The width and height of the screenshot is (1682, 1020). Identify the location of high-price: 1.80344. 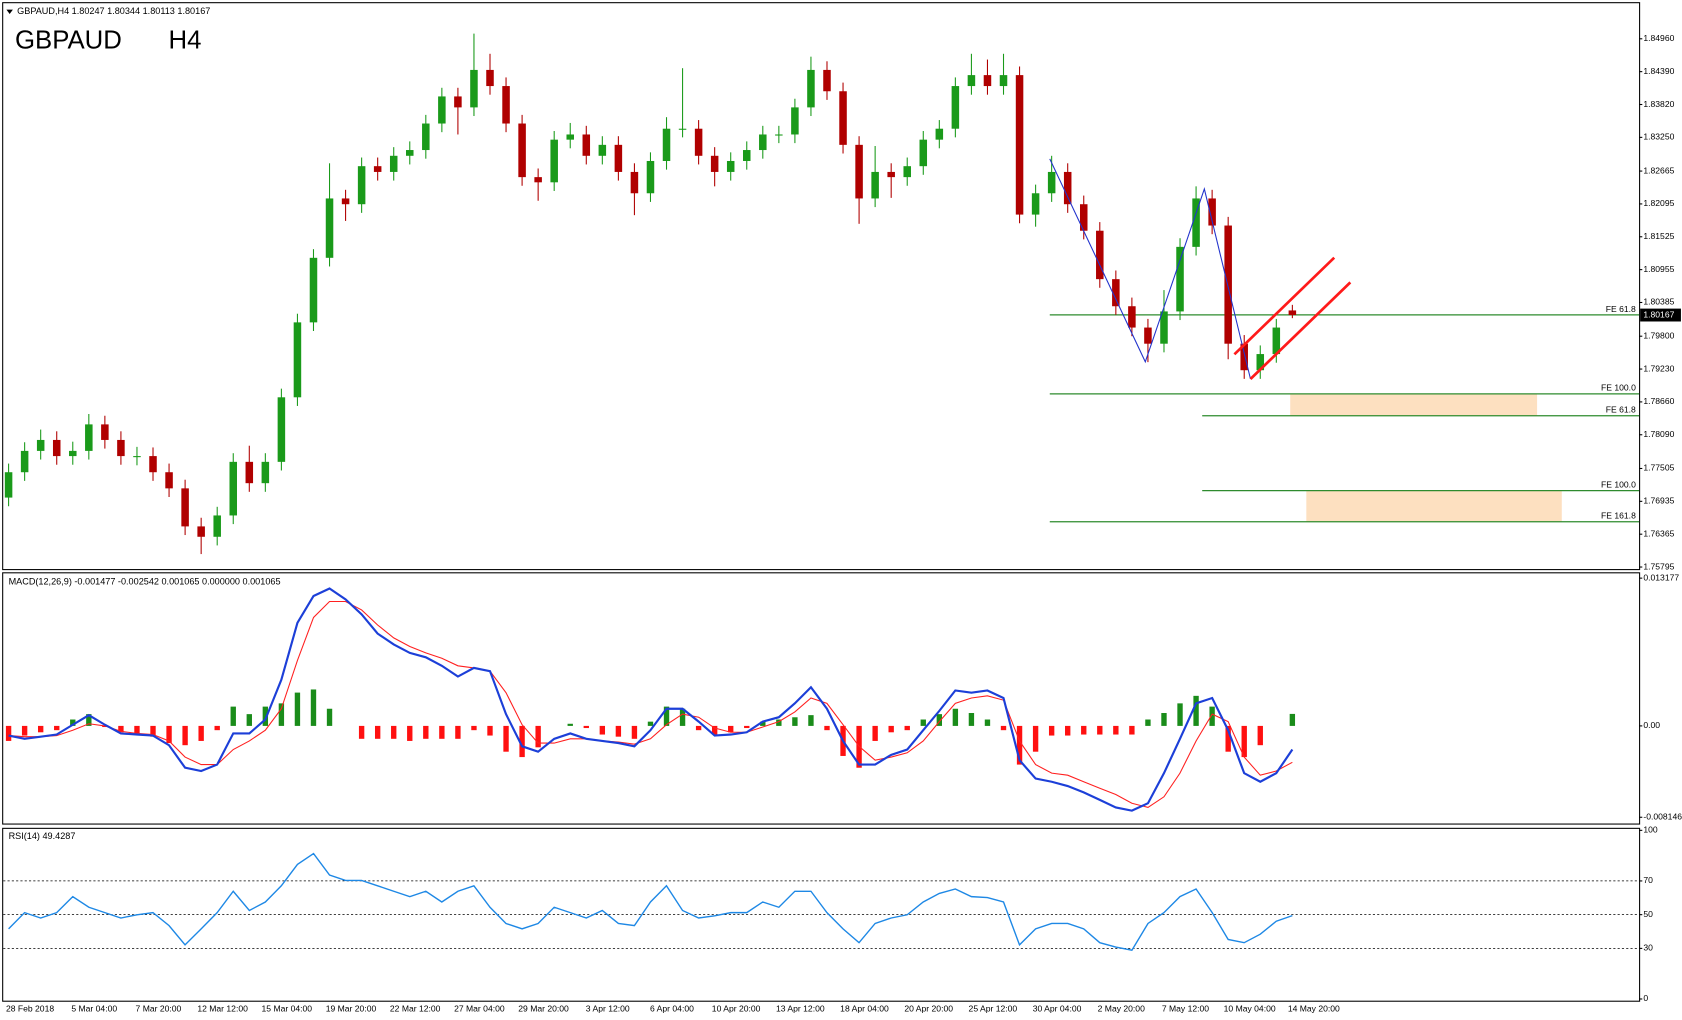
(123, 11).